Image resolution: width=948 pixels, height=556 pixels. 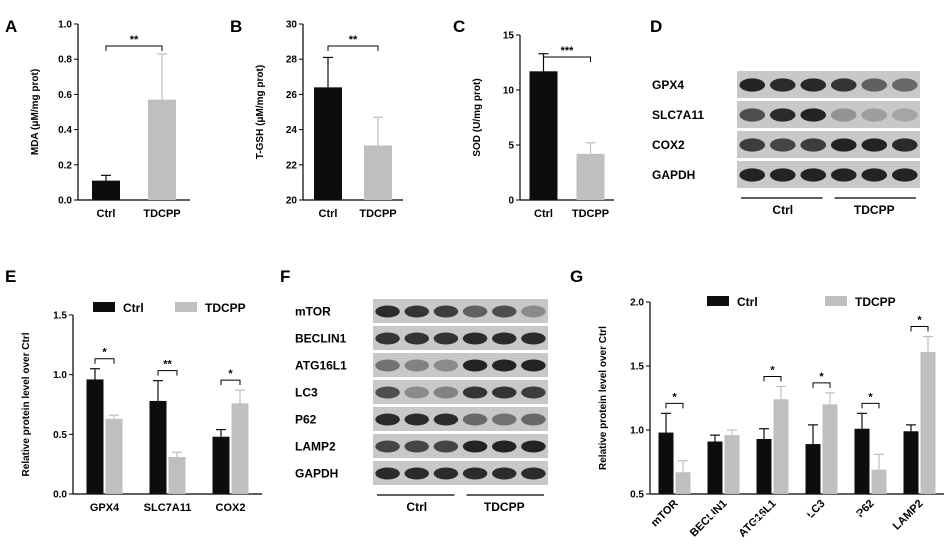 I want to click on y-axis-label: Relative protein level over Ctrl, so click(x=26, y=404).